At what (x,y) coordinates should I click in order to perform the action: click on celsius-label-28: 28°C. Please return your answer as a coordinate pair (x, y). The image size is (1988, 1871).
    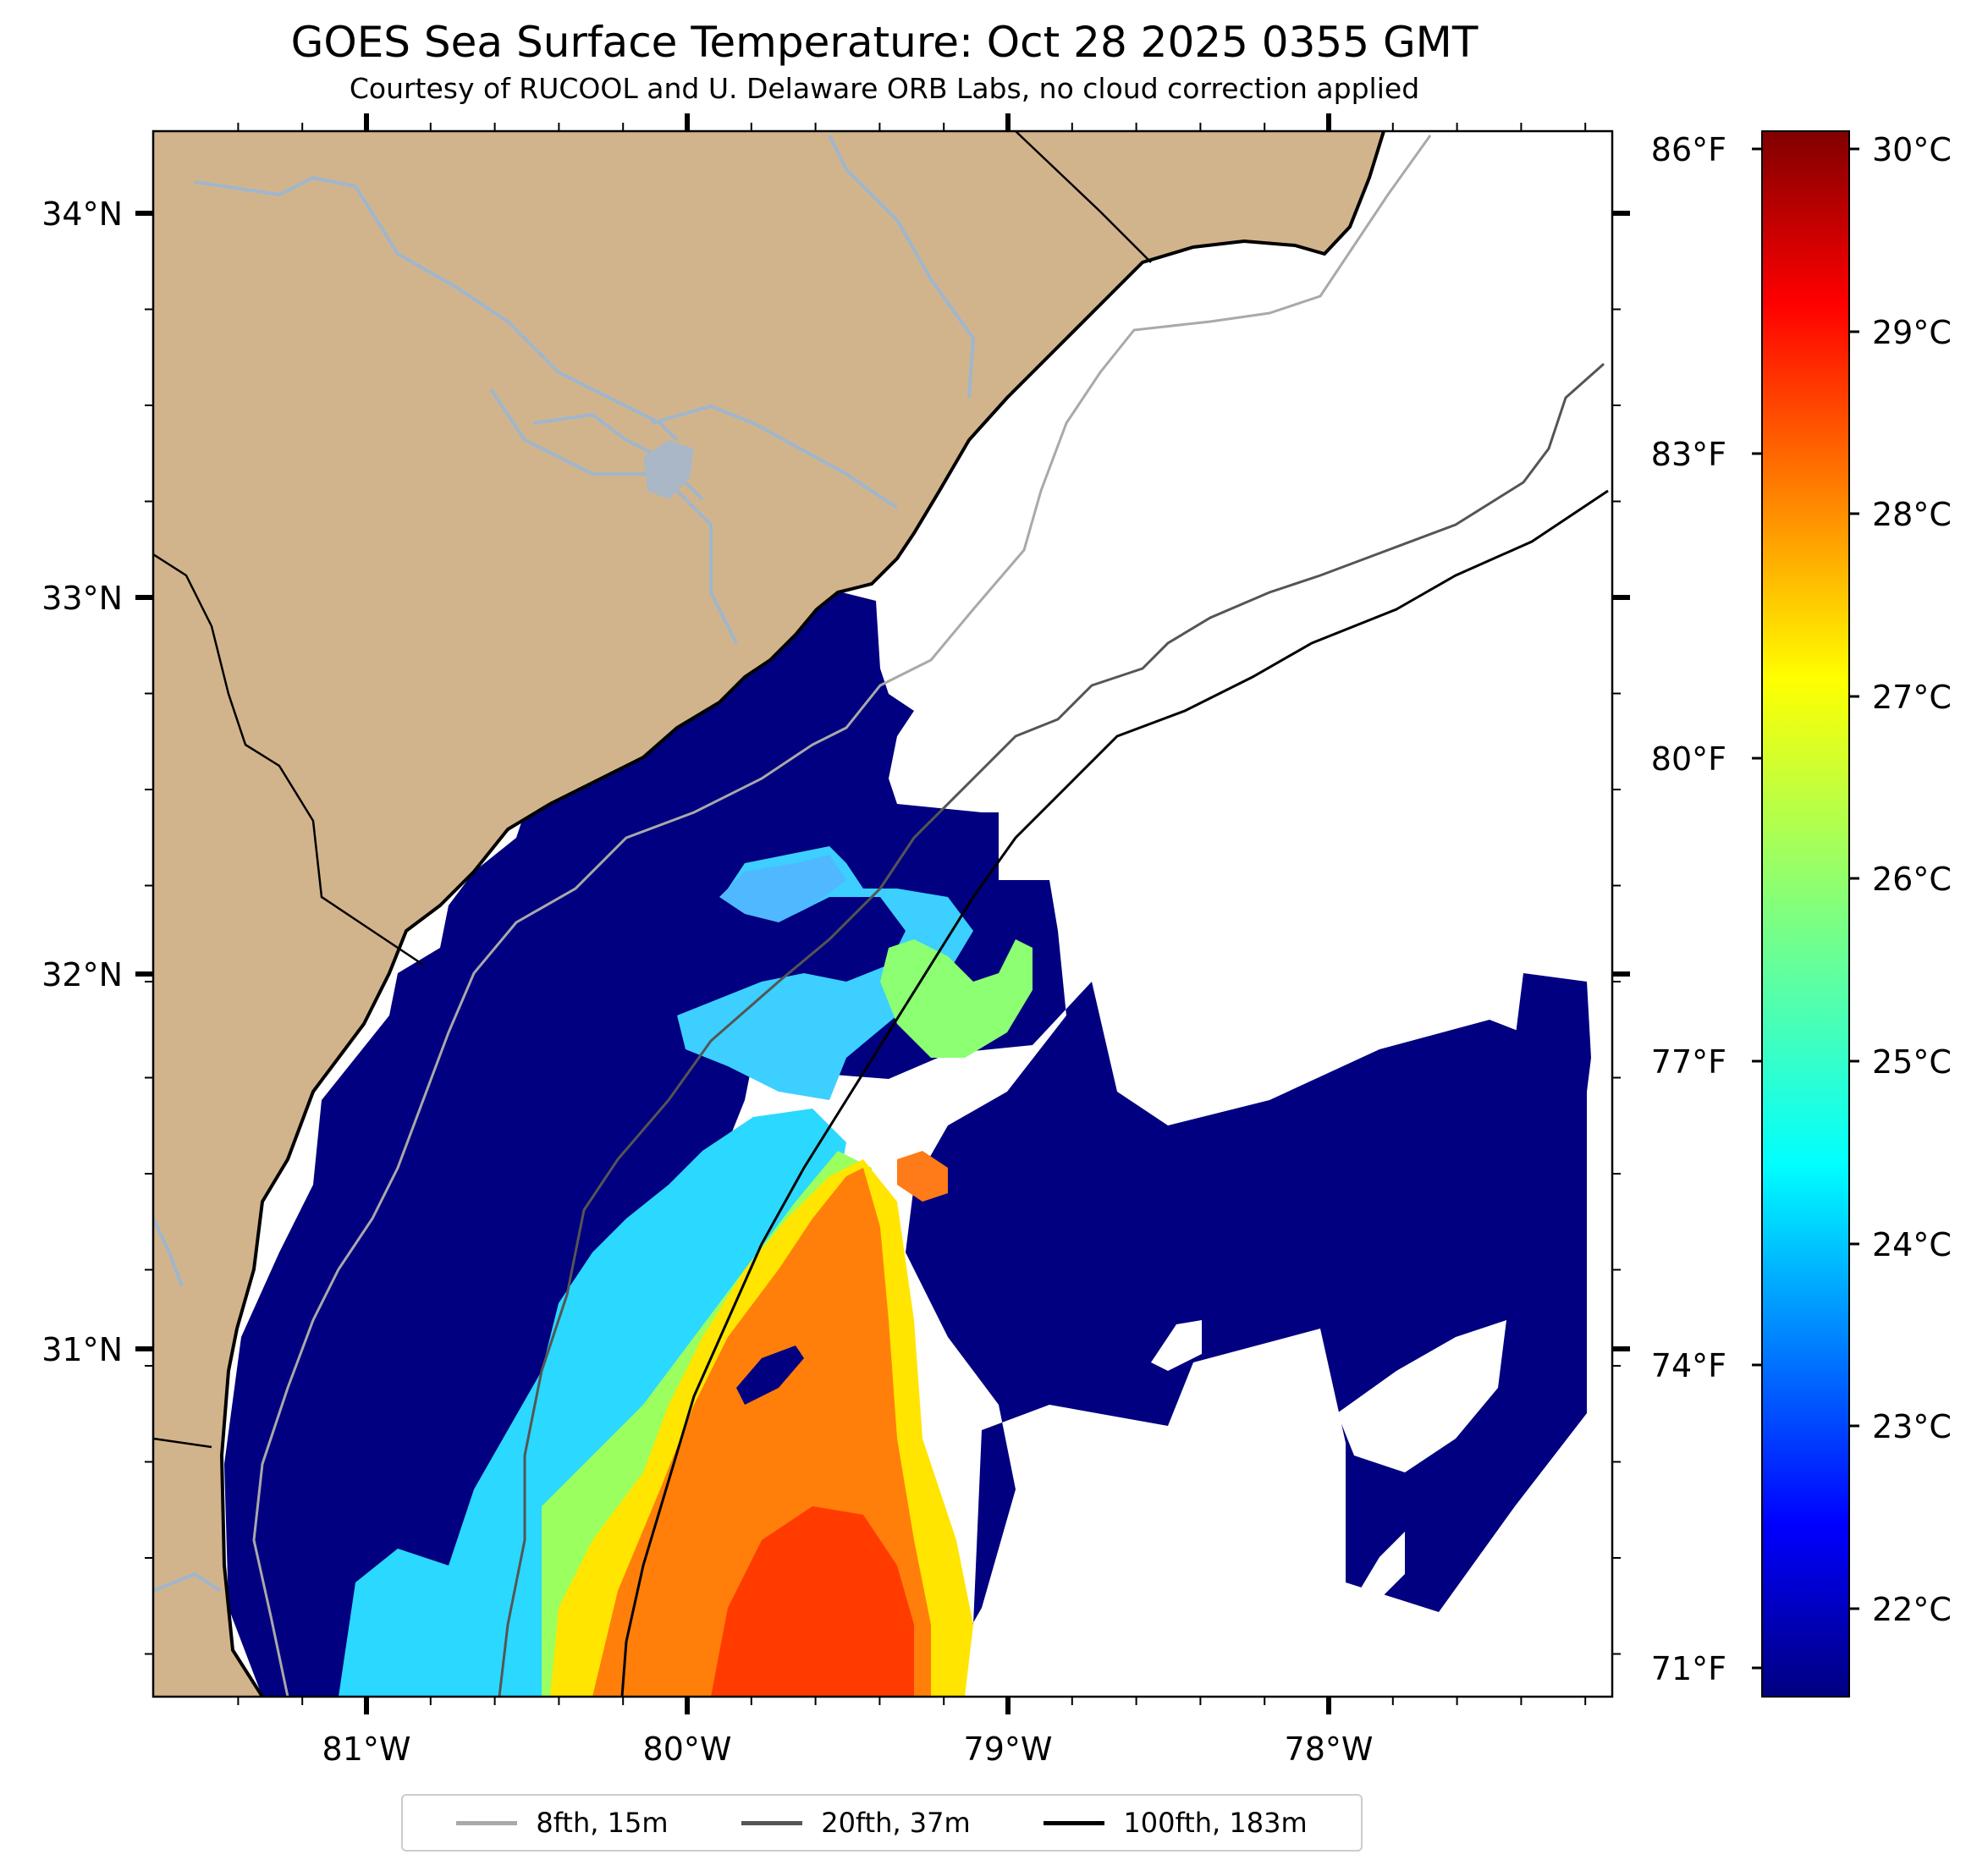
    Looking at the image, I should click on (1912, 514).